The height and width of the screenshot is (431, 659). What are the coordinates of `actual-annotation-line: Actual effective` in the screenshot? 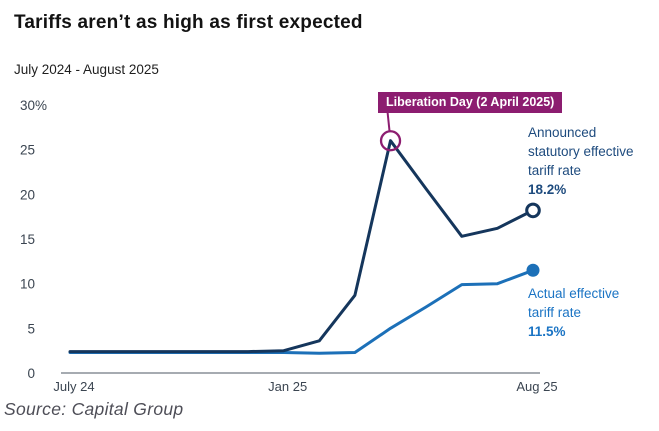 It's located at (574, 293).